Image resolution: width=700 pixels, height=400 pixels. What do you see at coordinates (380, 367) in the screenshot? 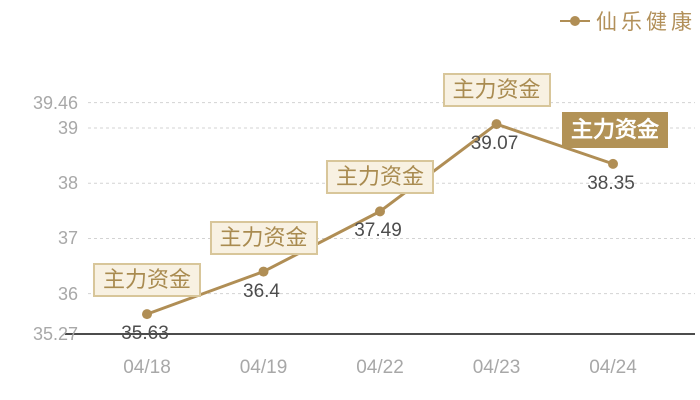
I see `x-axis-tick-label: 04/22` at bounding box center [380, 367].